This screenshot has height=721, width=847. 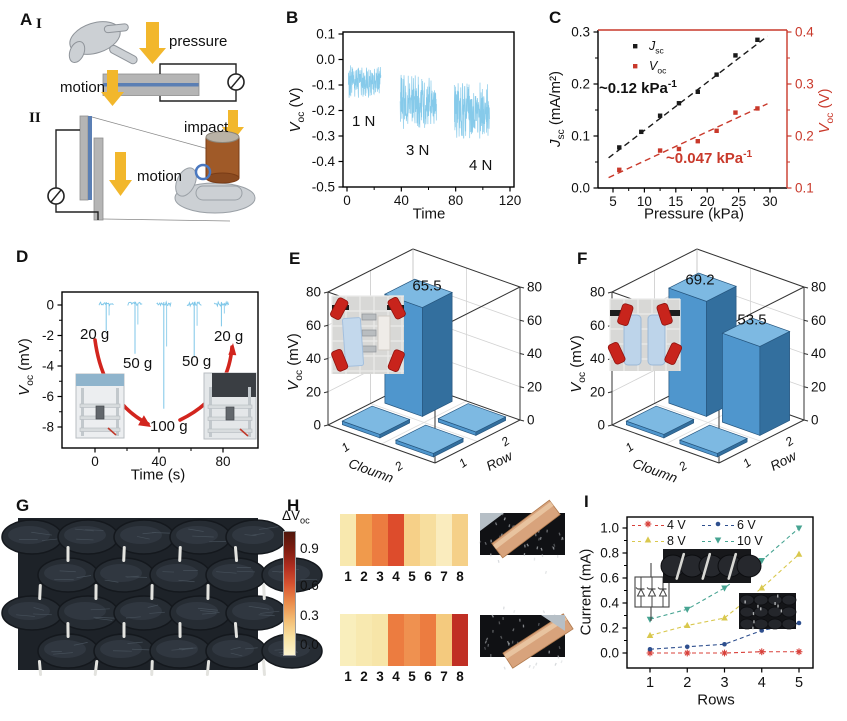 What do you see at coordinates (609, 603) in the screenshot?
I see `svg-text: 0.4` at bounding box center [609, 603].